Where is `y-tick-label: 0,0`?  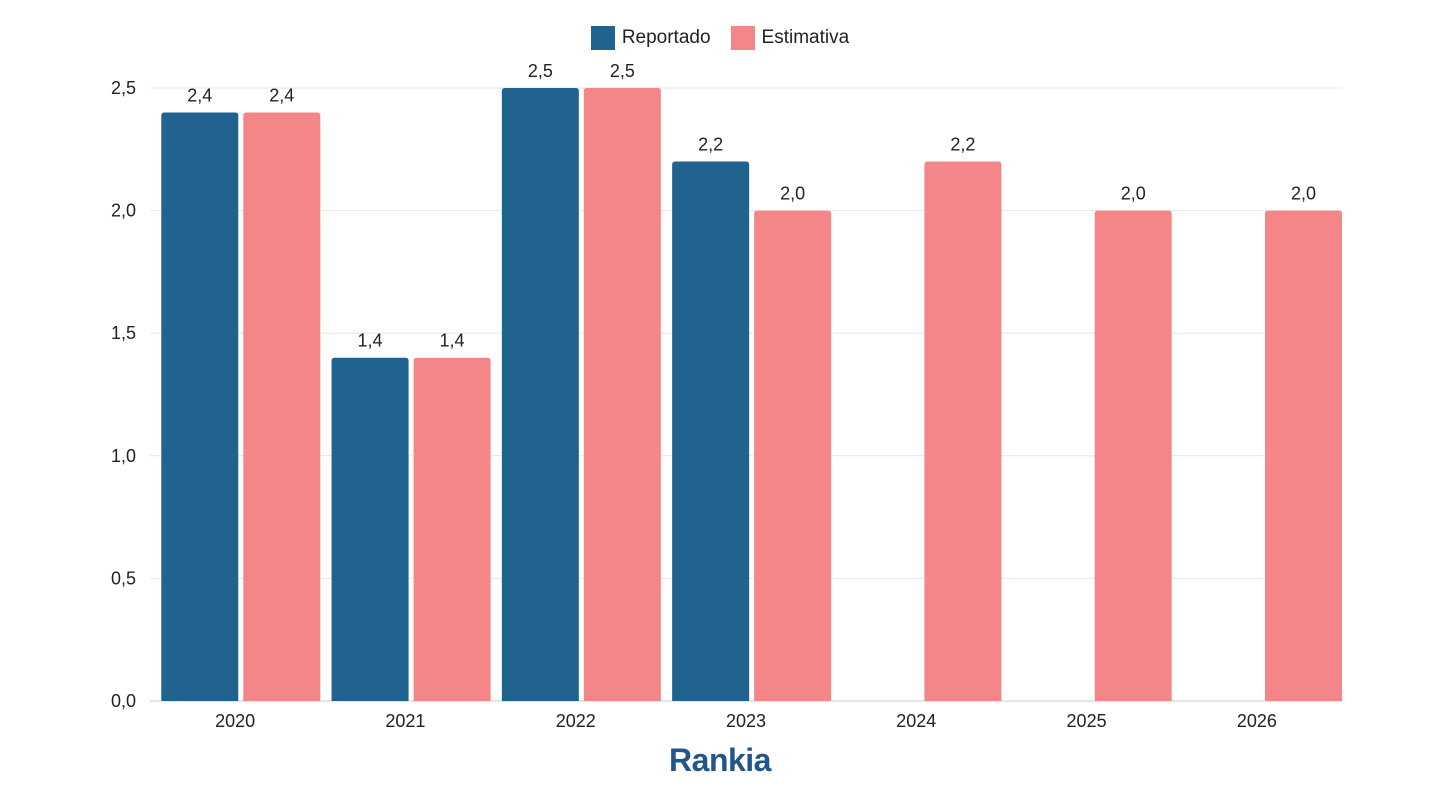
y-tick-label: 0,0 is located at coordinates (123, 701).